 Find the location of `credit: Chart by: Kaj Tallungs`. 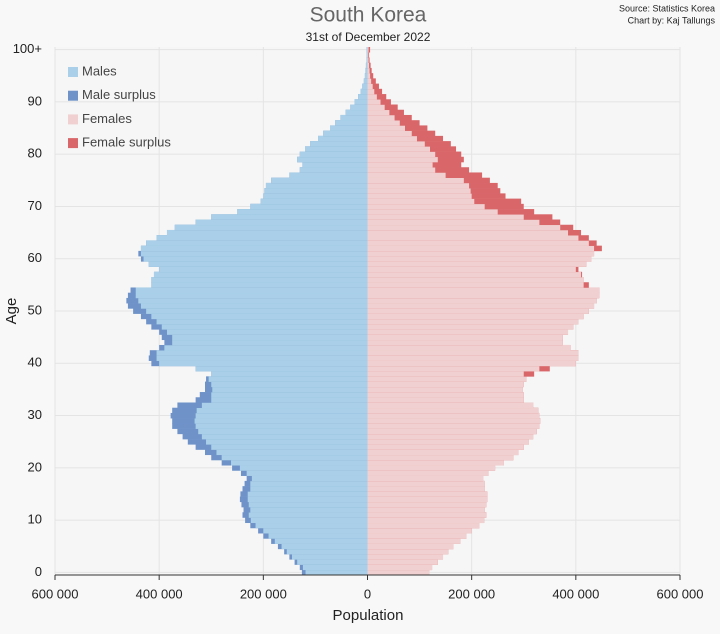

credit: Chart by: Kaj Tallungs is located at coordinates (672, 20).